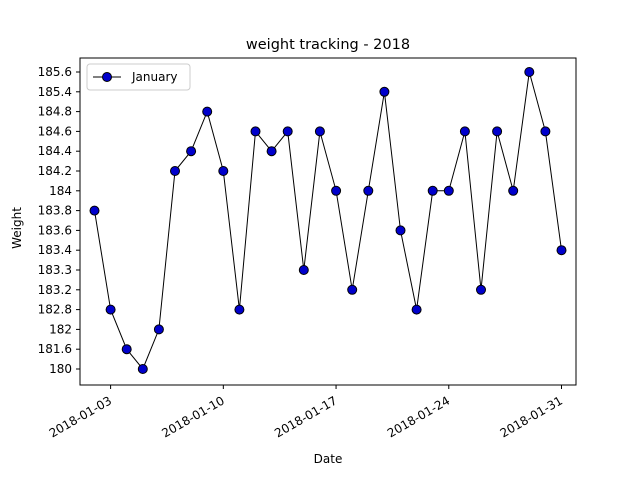 The image size is (640, 480). Describe the element at coordinates (55, 290) in the screenshot. I see `y-tick-label: 183.2` at that location.